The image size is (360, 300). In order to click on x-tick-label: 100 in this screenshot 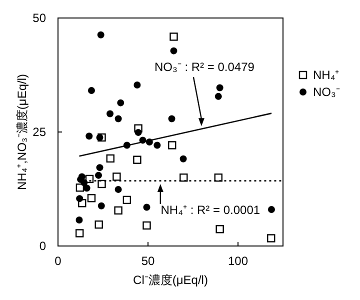, I will do `click(238, 261)`.